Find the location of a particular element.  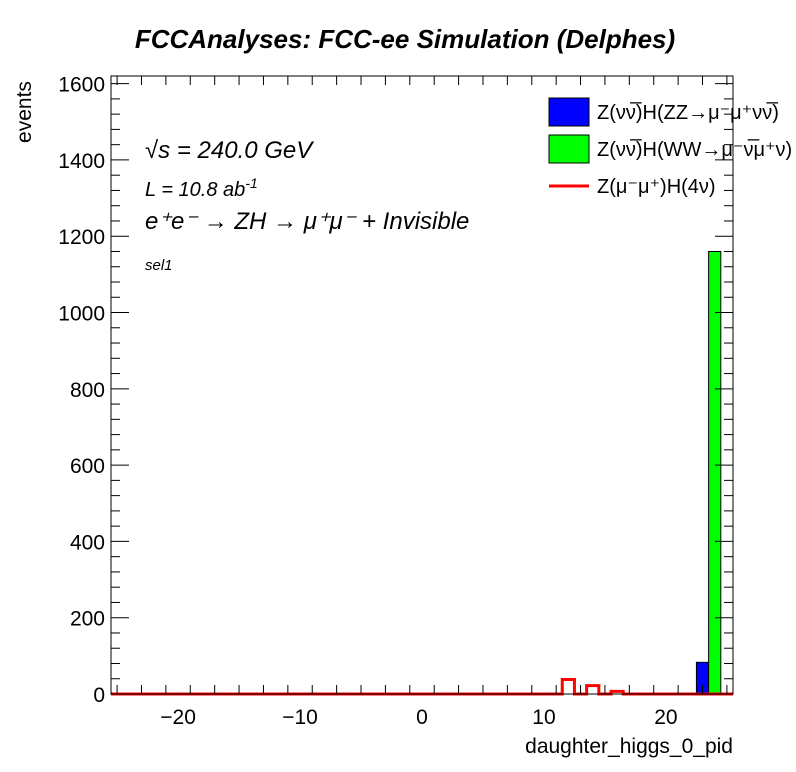

y-tick-label: 1200 is located at coordinates (81, 237).